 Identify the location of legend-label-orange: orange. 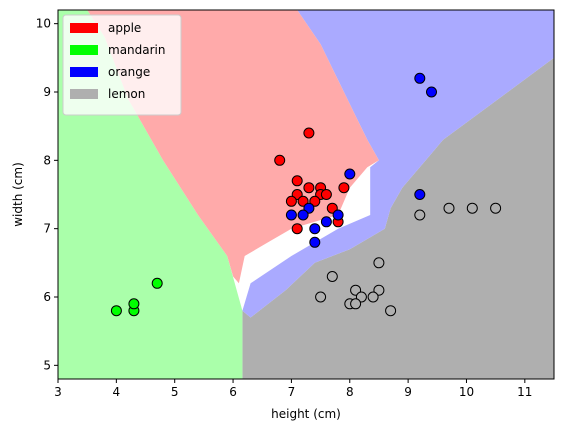
(129, 72).